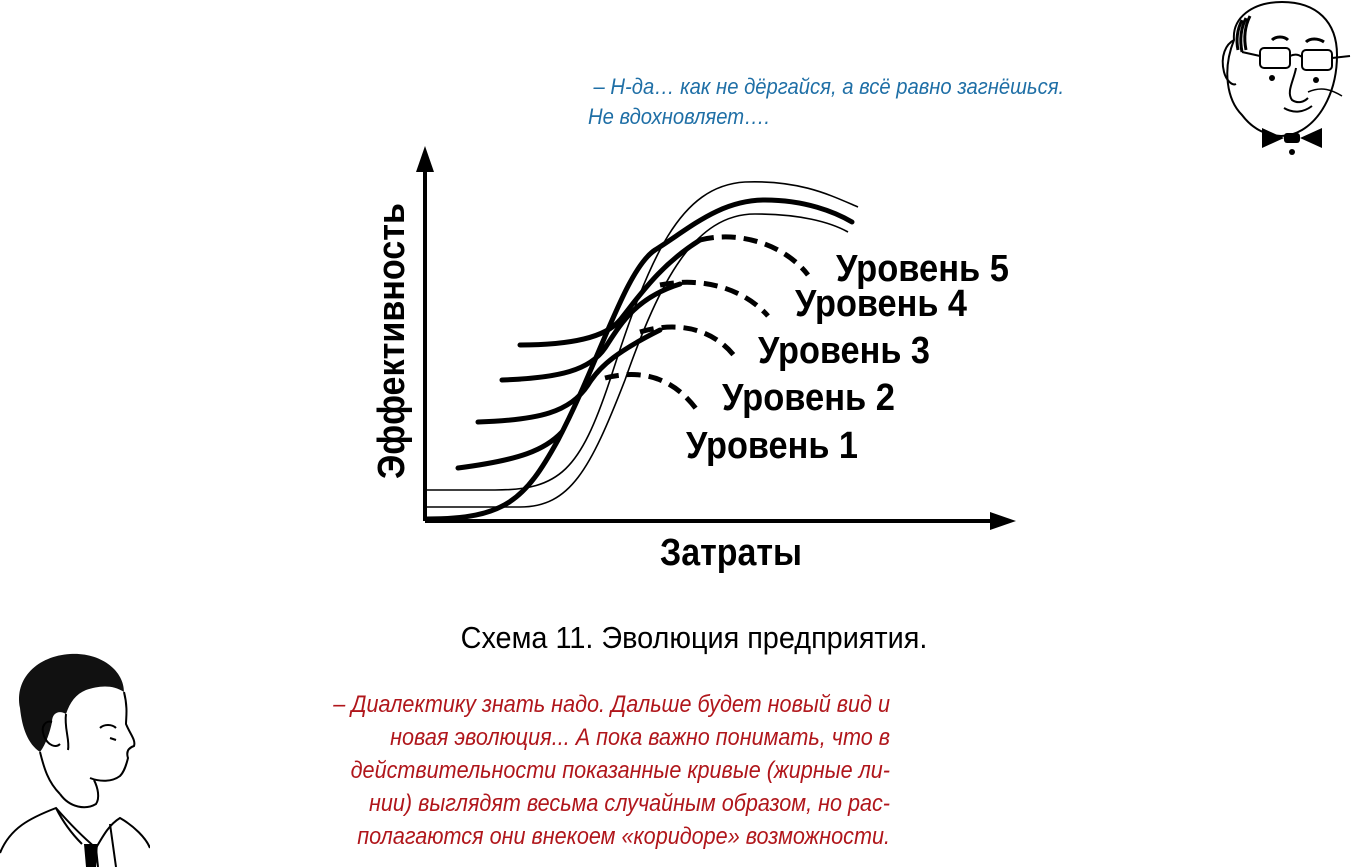 This screenshot has height=867, width=1359. Describe the element at coordinates (707, 323) in the screenshot. I see `level-dashed-continuations` at that location.